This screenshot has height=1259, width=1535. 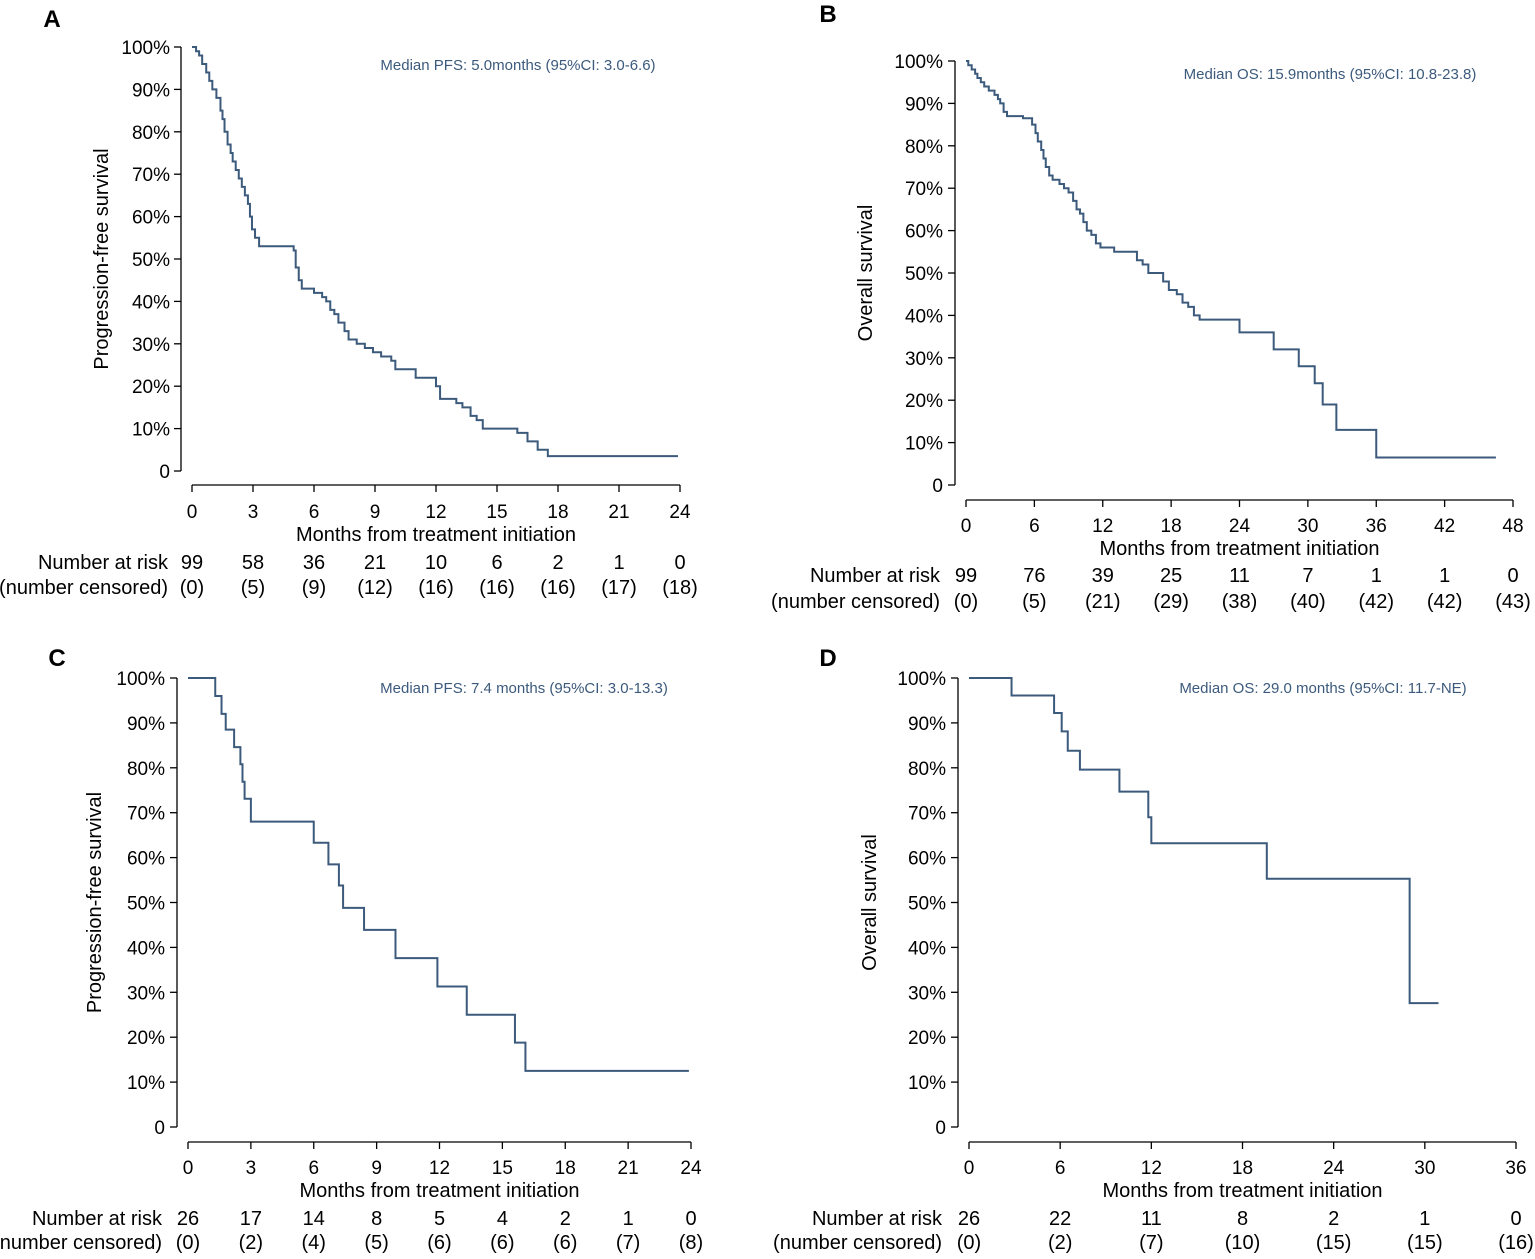 What do you see at coordinates (146, 814) in the screenshot?
I see `y-tick-label: 70%` at bounding box center [146, 814].